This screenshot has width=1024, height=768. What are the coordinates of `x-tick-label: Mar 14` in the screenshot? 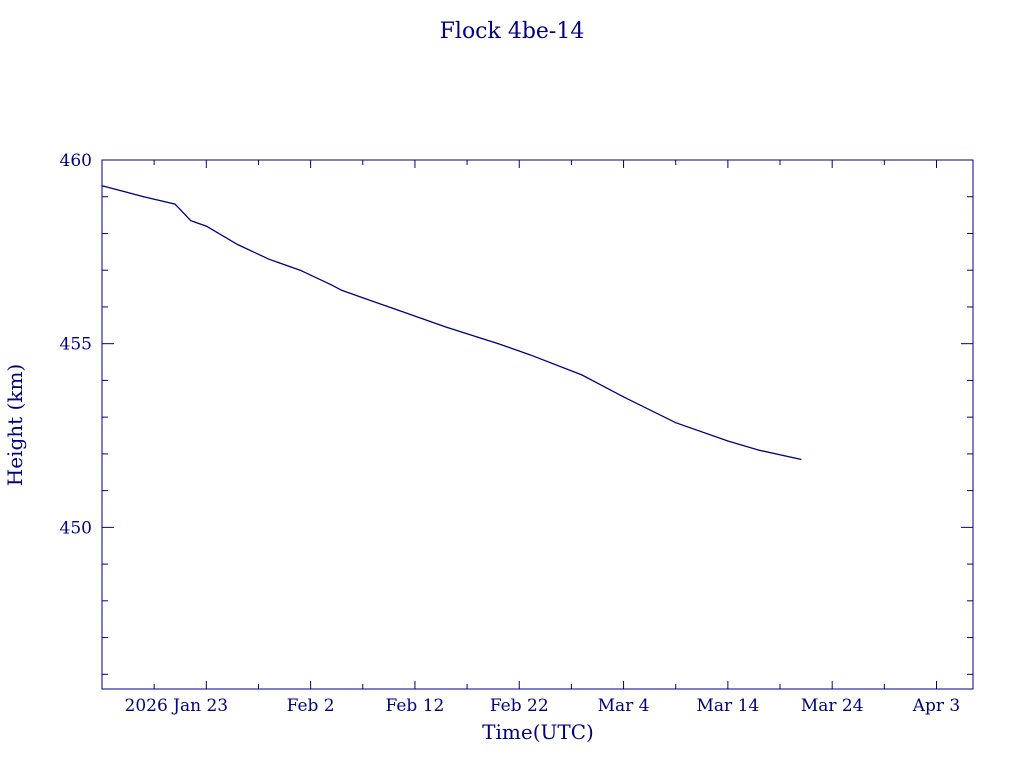 It's located at (728, 706).